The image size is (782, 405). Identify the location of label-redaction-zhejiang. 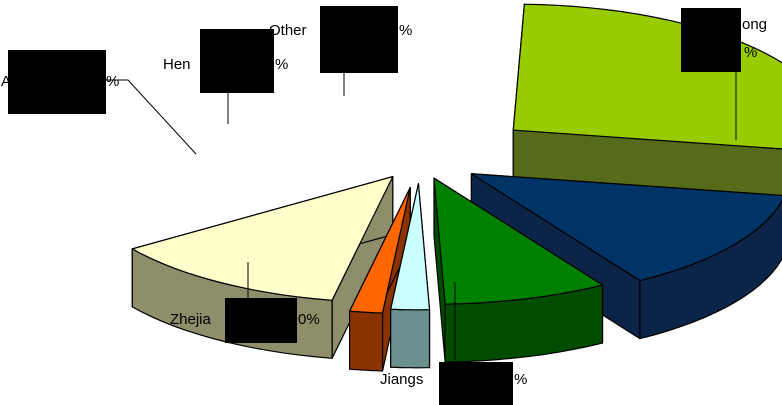
(261, 320).